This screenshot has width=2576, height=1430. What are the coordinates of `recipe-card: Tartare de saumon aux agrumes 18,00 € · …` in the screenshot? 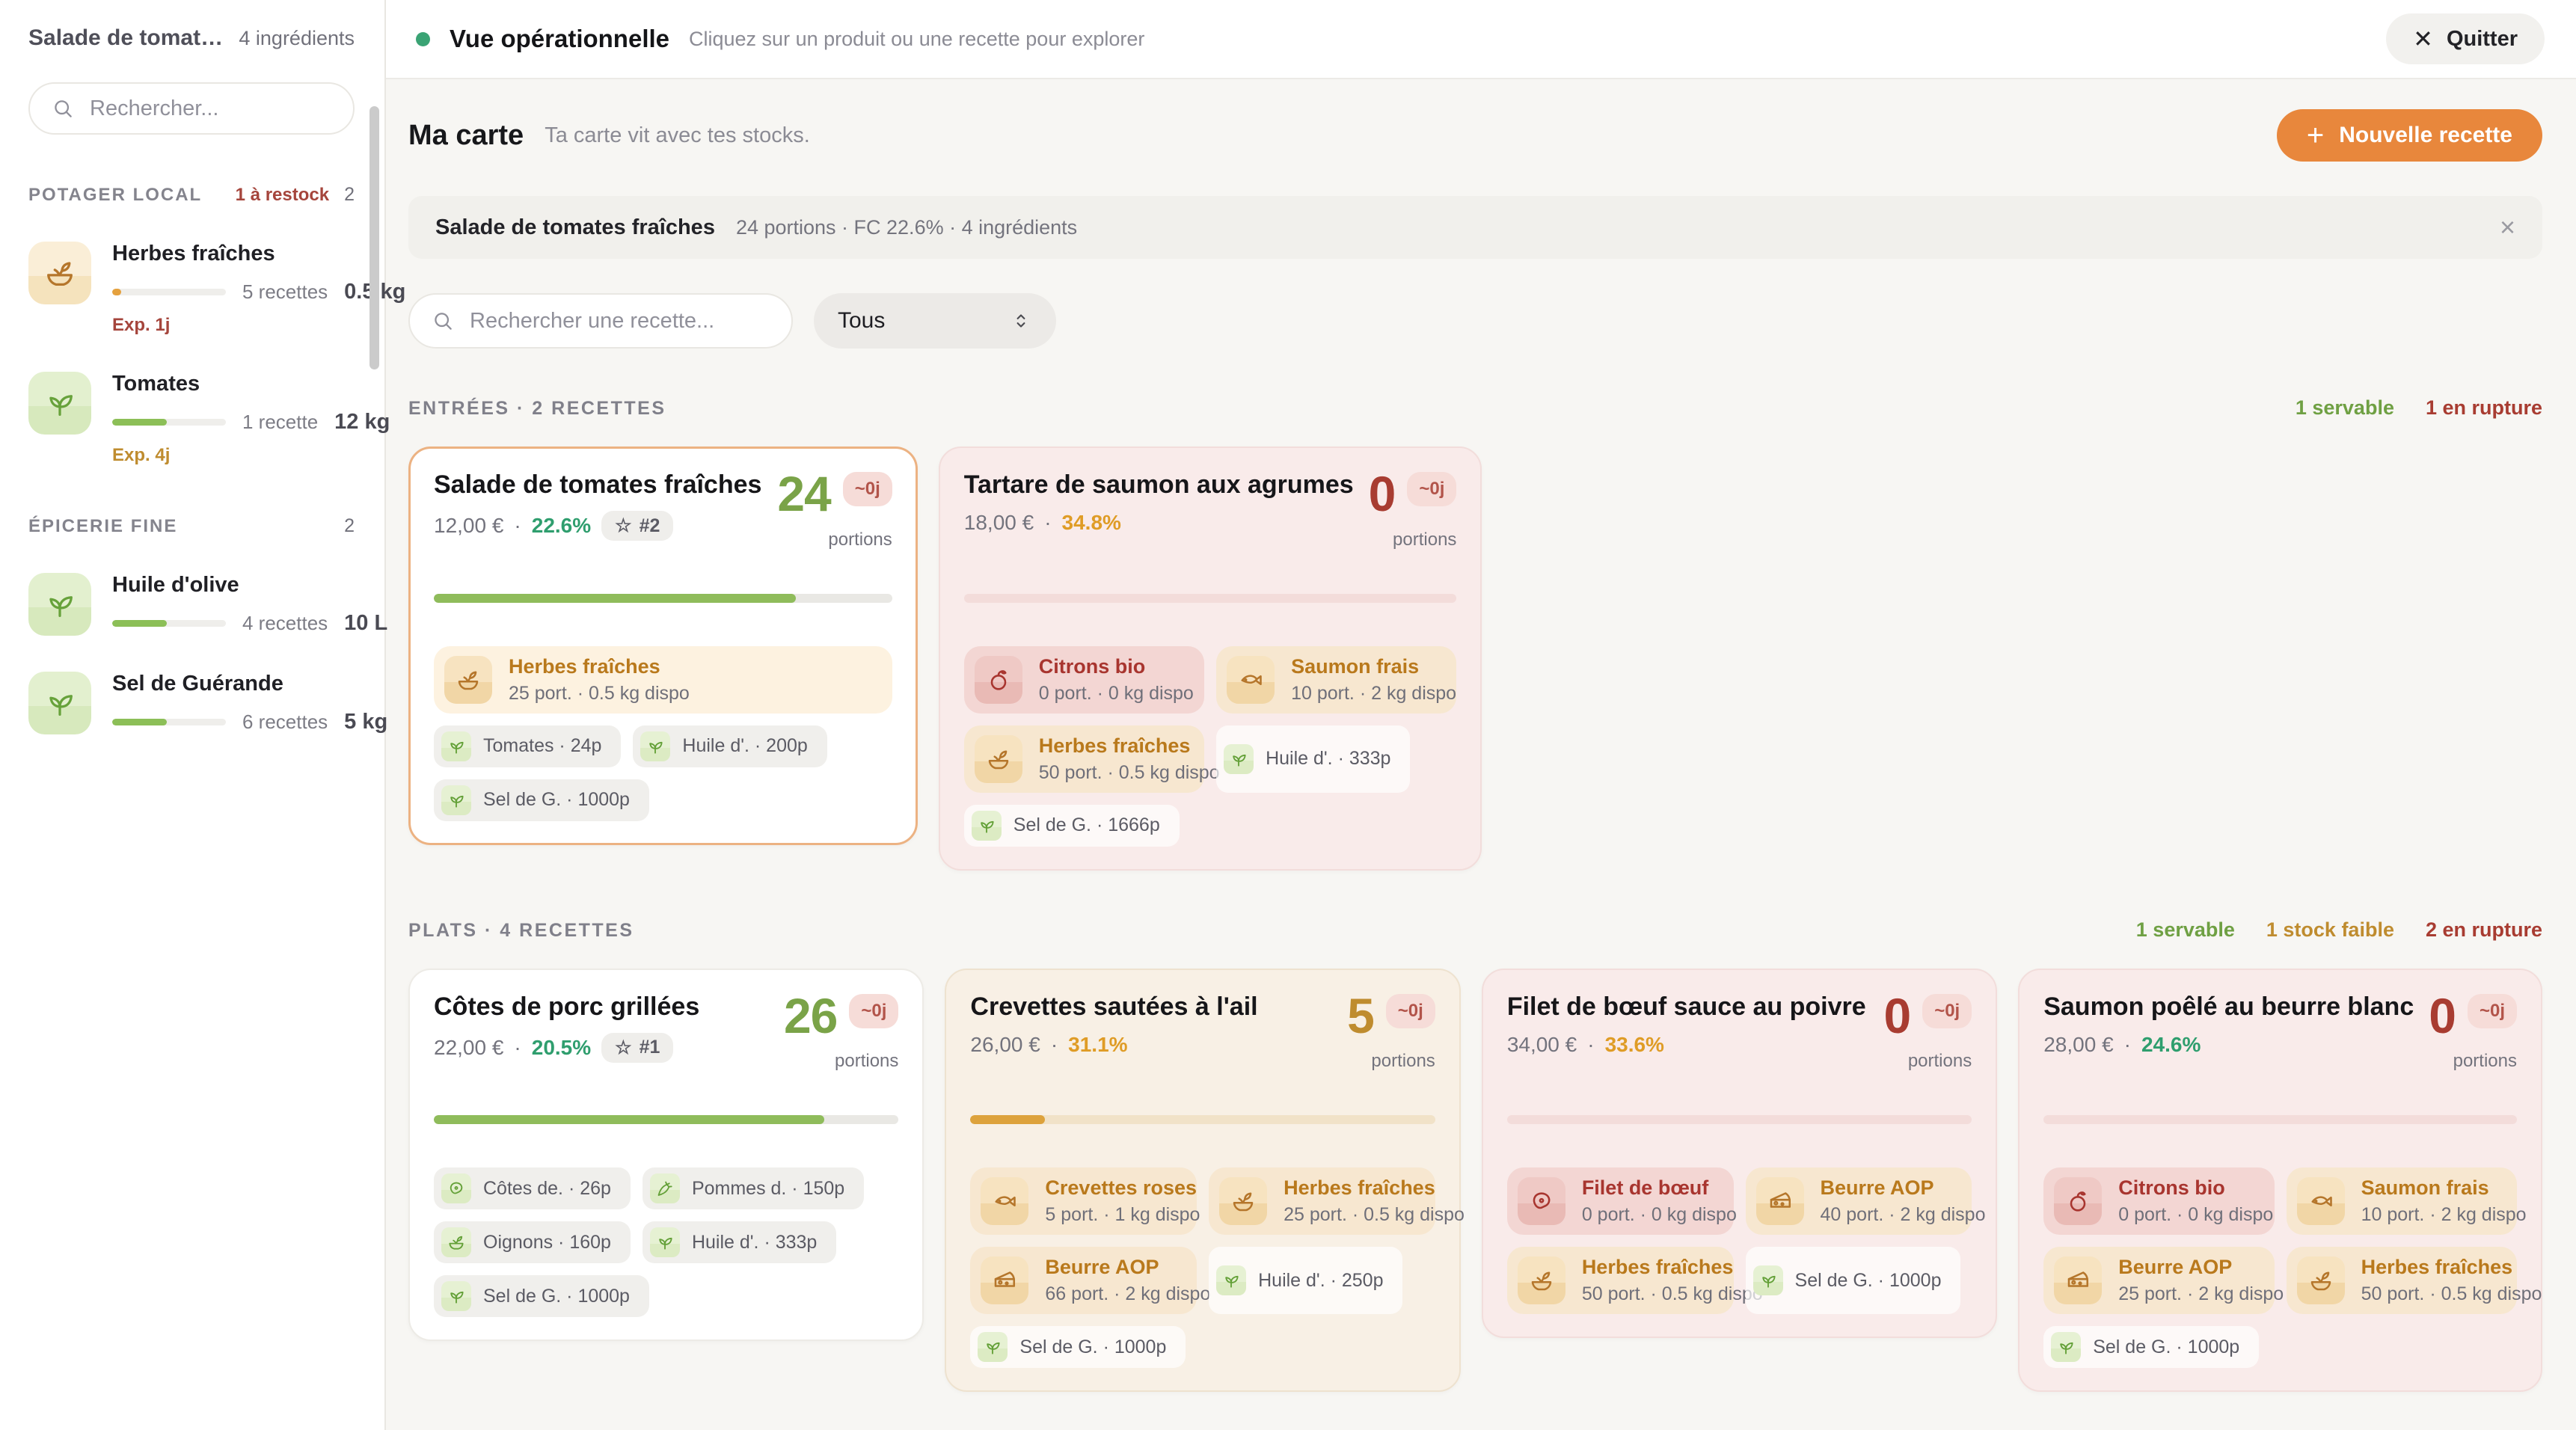 It's located at (1210, 659).